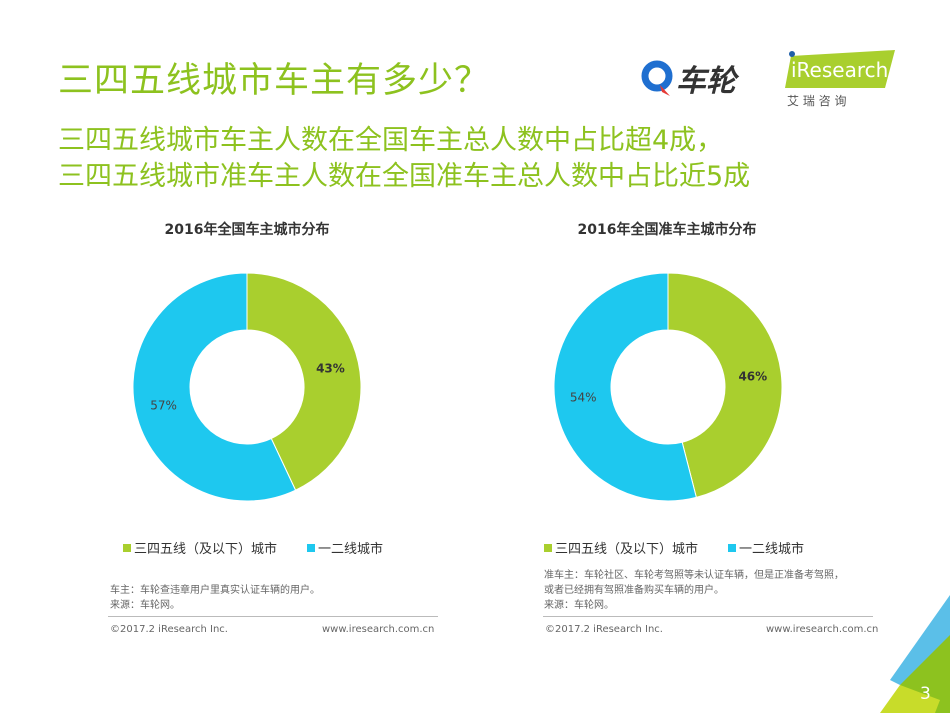  I want to click on chart-1-legend: 三四五线（及以下）城市 一二线城市, so click(253, 547).